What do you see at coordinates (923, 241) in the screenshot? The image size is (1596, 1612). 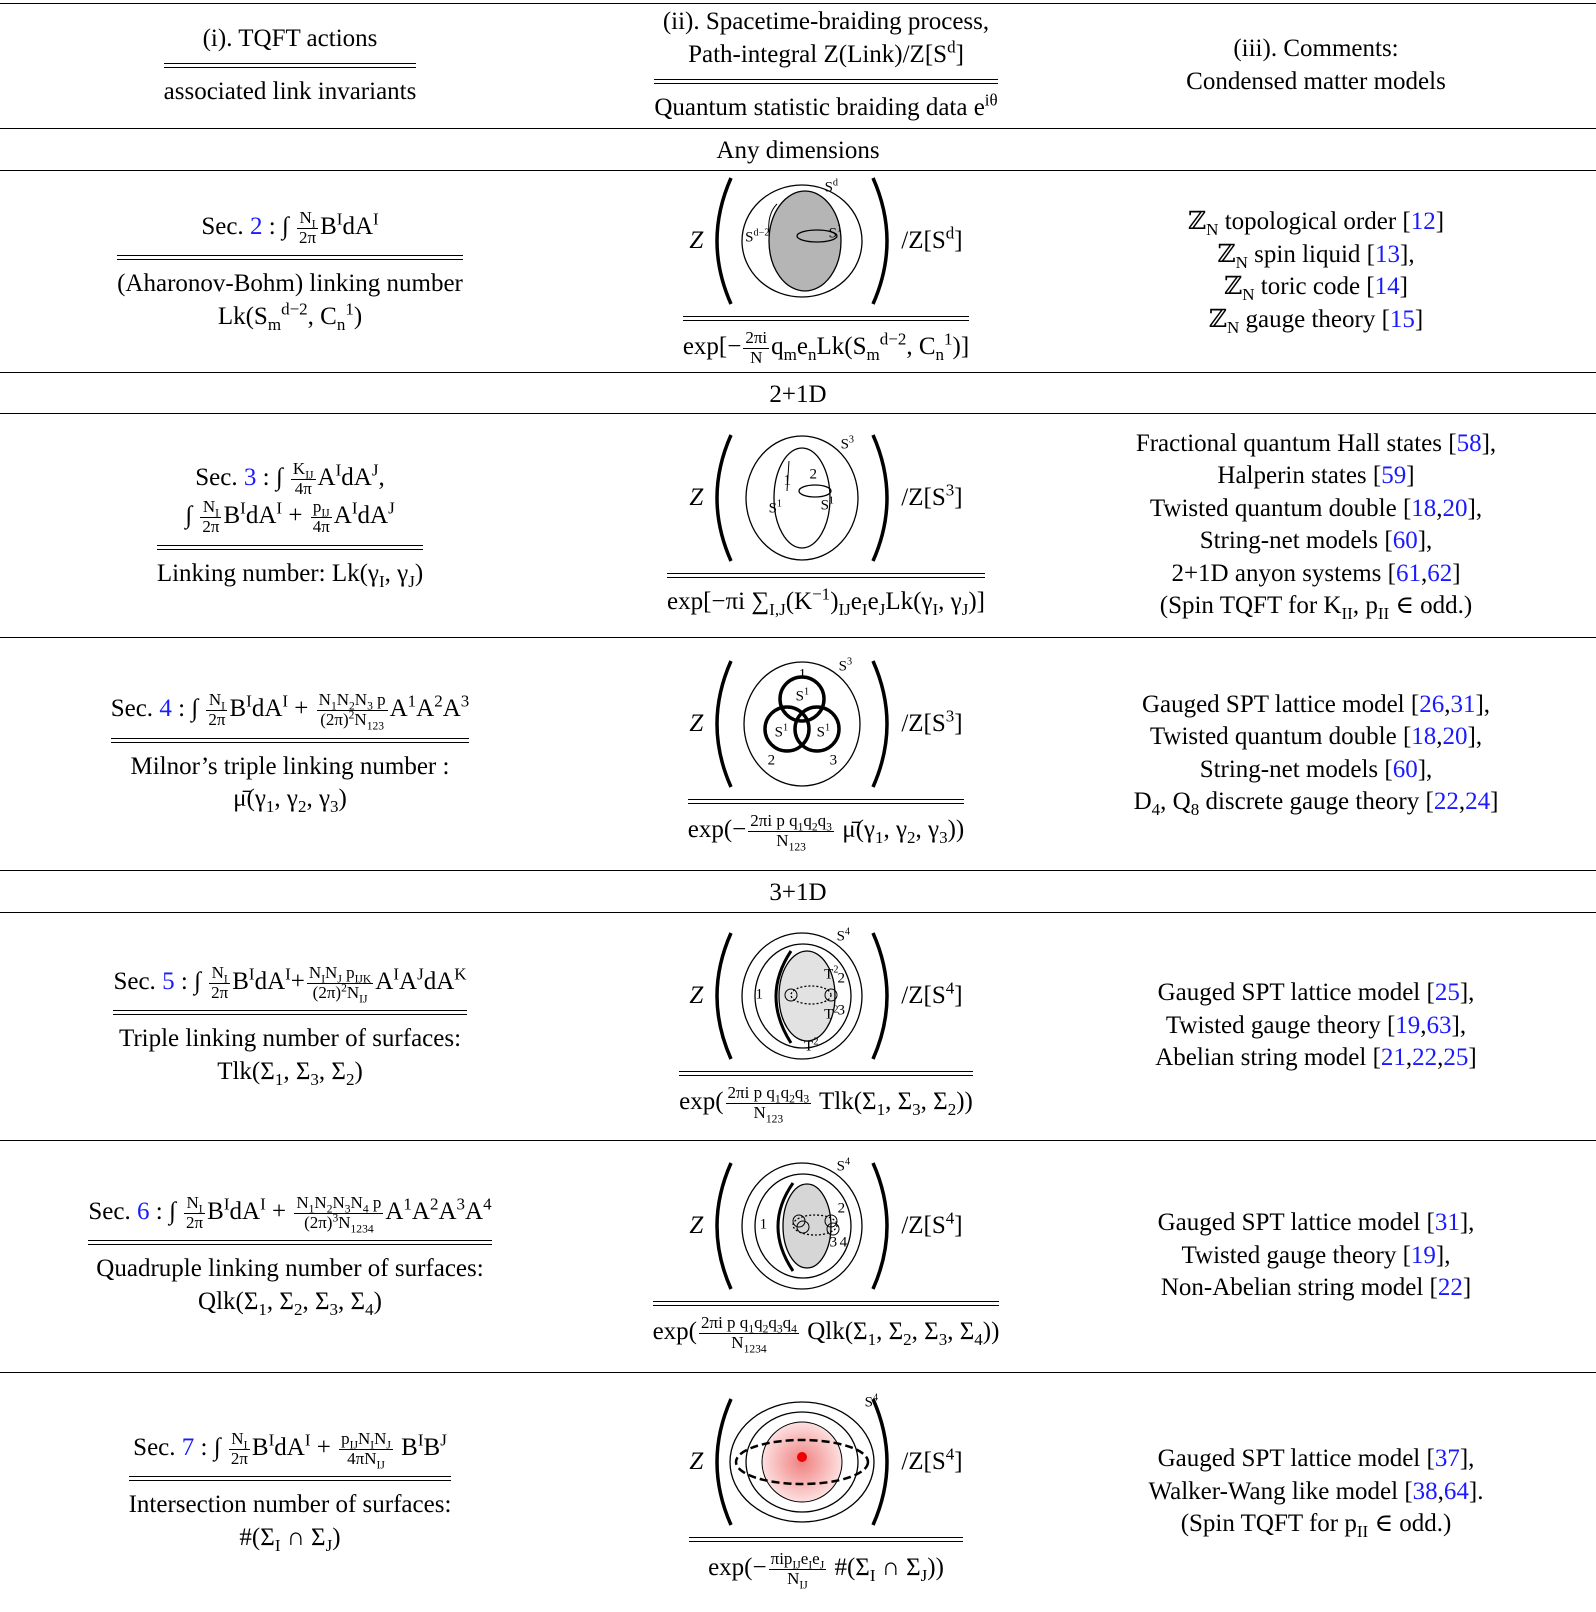 I see `text: /Z[S` at bounding box center [923, 241].